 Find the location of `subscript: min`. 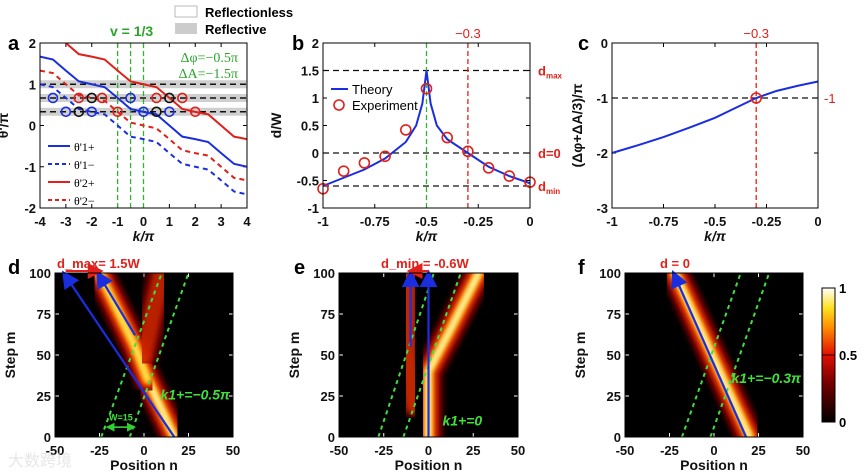

subscript: min is located at coordinates (553, 191).